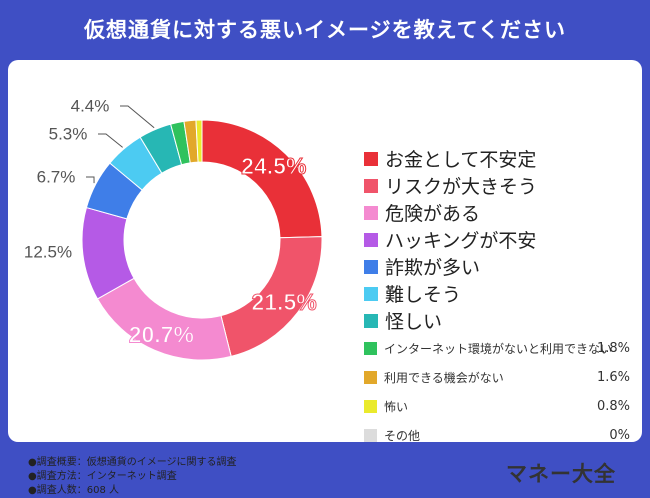  I want to click on legend-label-2: 危険がある, so click(433, 214).